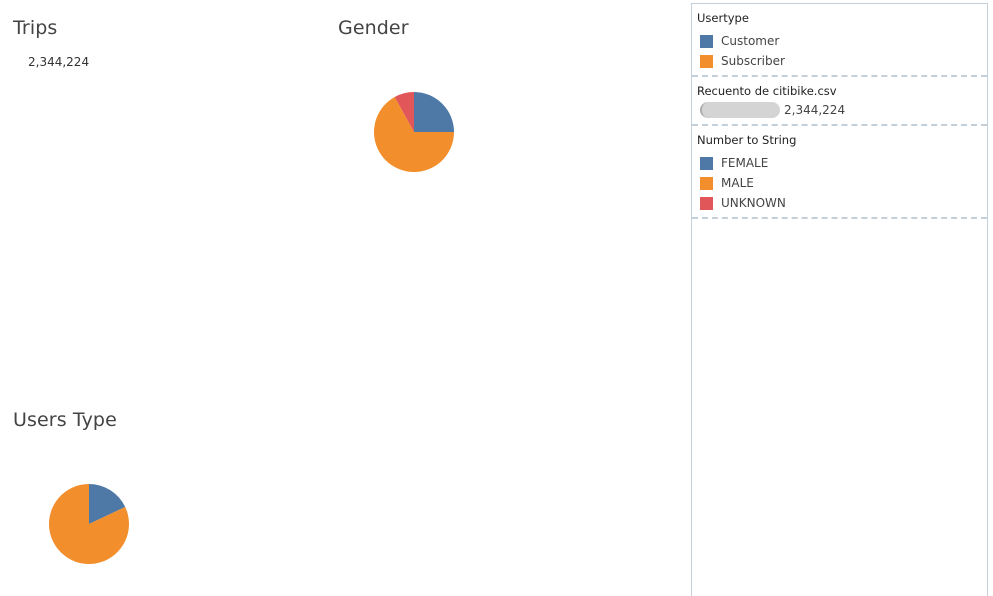 The image size is (993, 596). Describe the element at coordinates (404, 112) in the screenshot. I see `pie-slice-unknown` at that location.